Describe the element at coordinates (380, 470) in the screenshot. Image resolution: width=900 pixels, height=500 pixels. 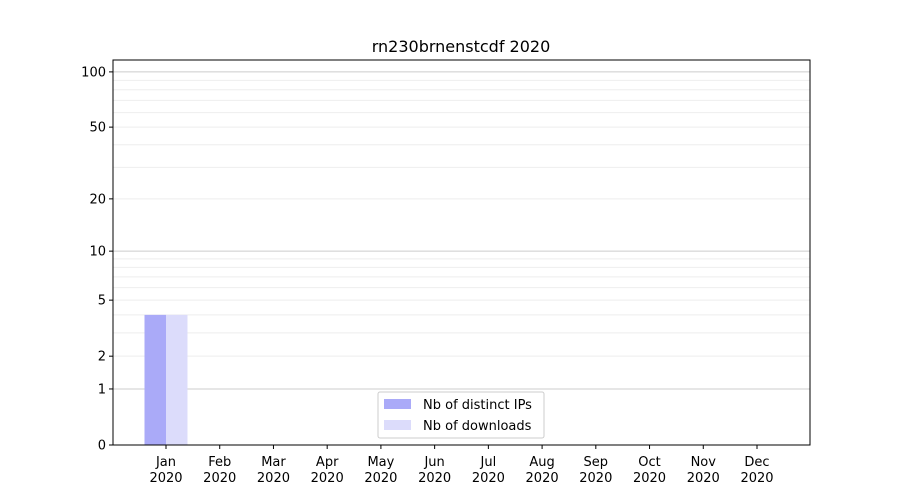
I see `x-tick-label: May 2020` at that location.